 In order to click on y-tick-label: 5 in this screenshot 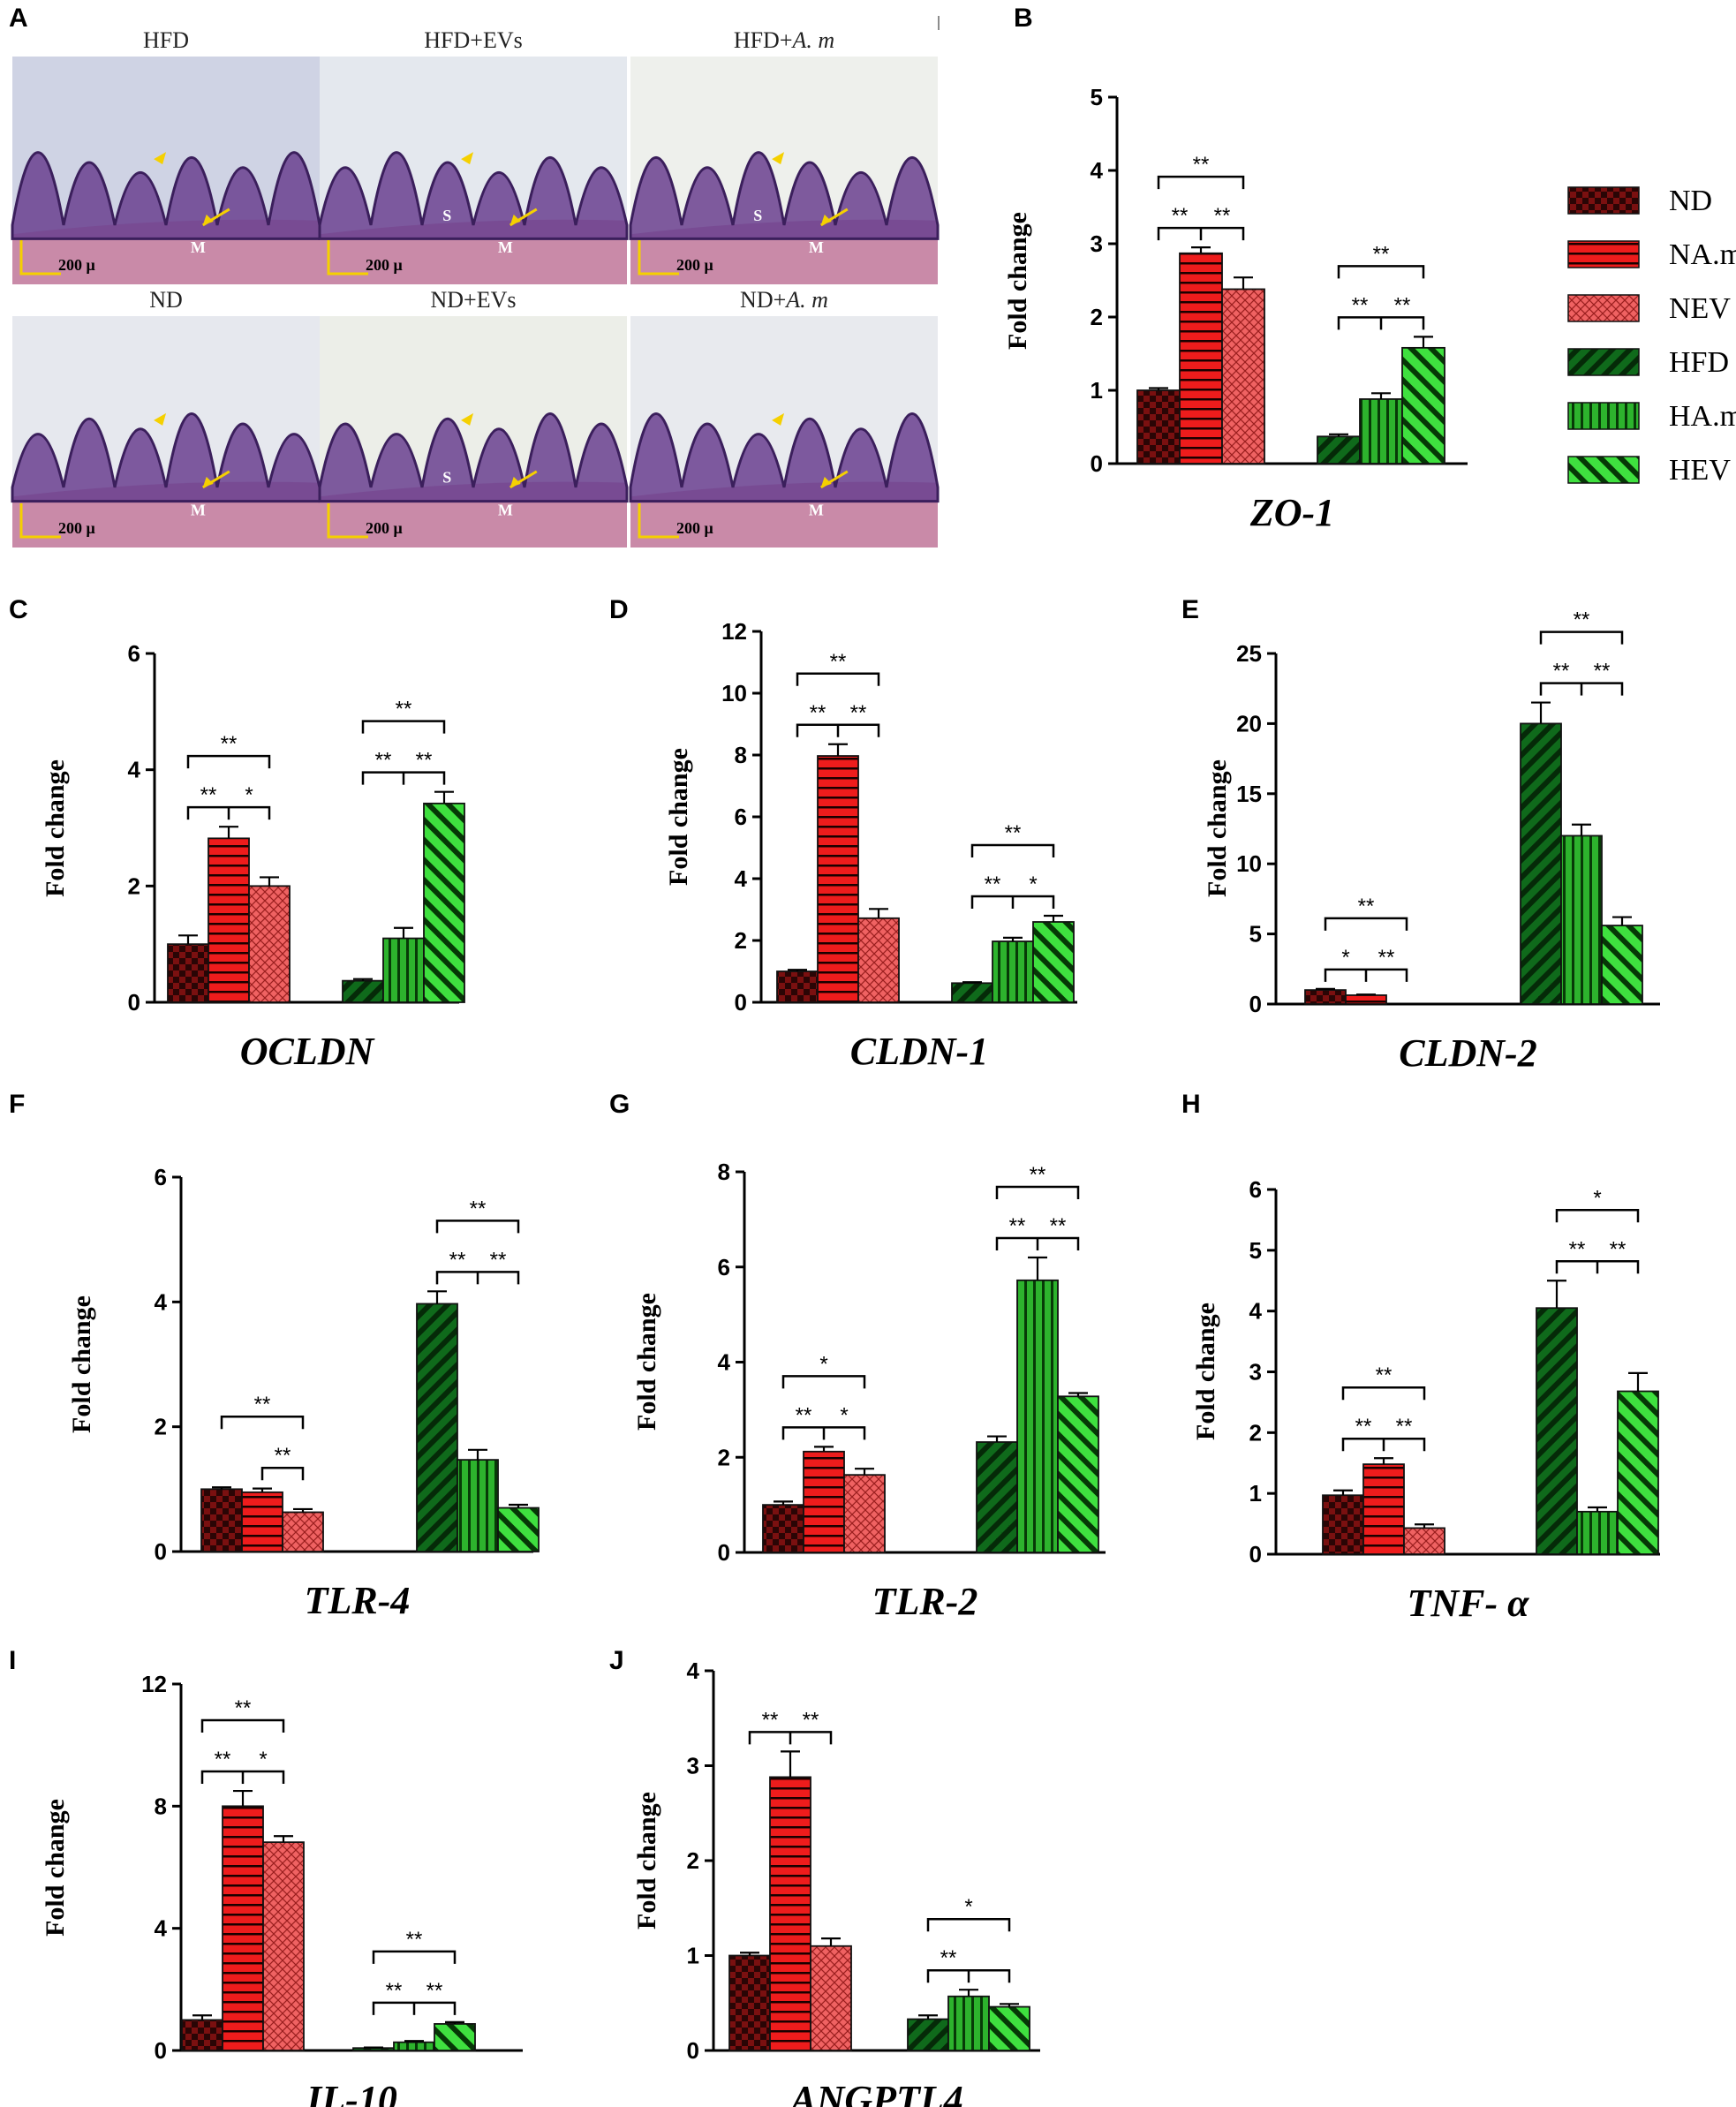, I will do `click(1256, 1251)`.